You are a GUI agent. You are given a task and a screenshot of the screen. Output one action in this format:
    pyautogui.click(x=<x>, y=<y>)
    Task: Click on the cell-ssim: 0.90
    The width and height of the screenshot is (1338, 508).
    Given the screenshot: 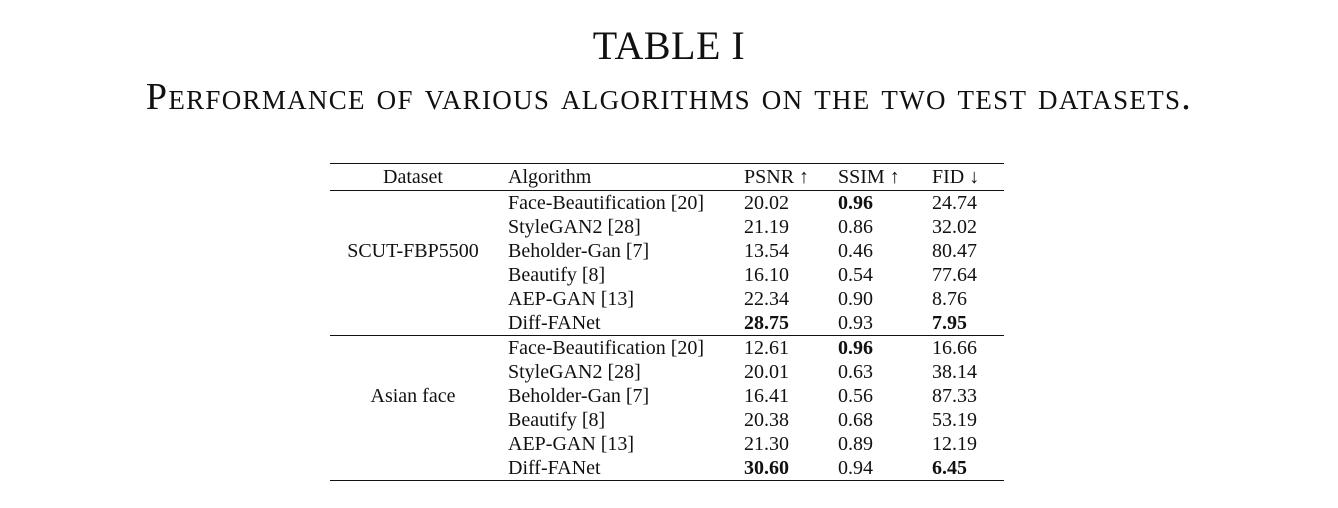 What is the action you would take?
    pyautogui.click(x=855, y=299)
    